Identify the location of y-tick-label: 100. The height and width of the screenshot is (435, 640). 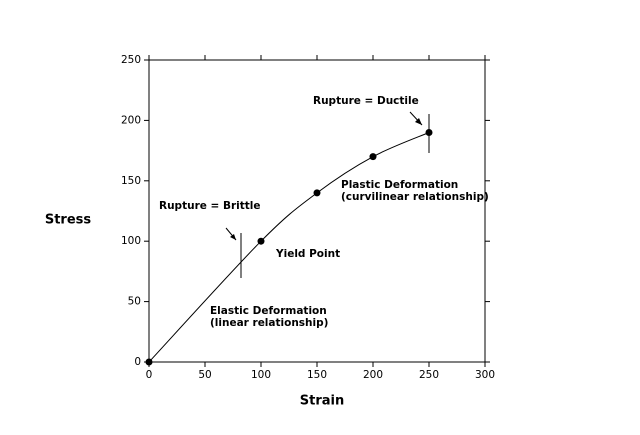
(131, 241).